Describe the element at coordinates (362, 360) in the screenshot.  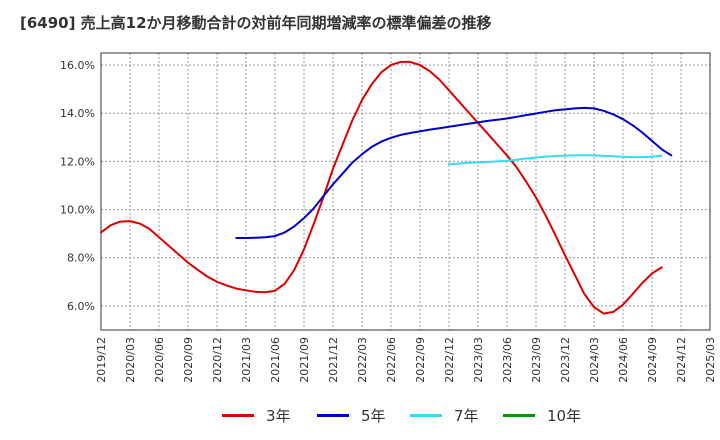
I see `x-tick-label: 2022/03` at that location.